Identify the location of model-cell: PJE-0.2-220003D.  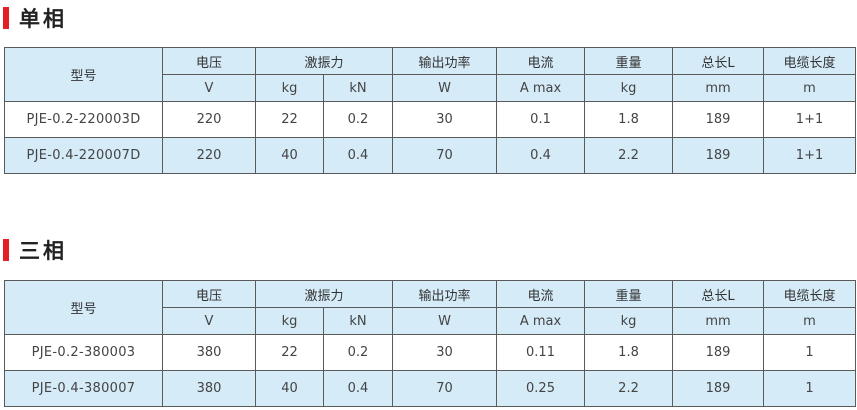
(83, 119).